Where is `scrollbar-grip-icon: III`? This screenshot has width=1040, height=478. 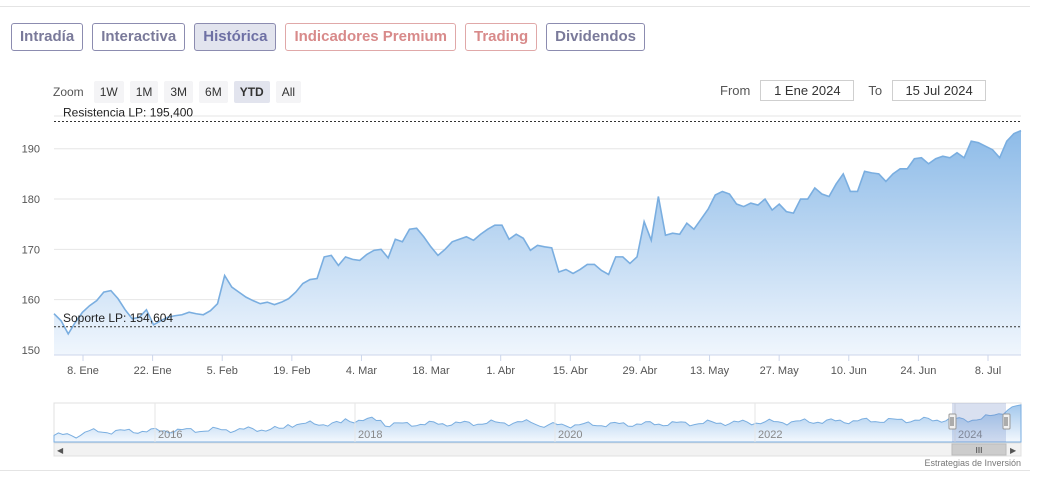
scrollbar-grip-icon: III is located at coordinates (979, 450).